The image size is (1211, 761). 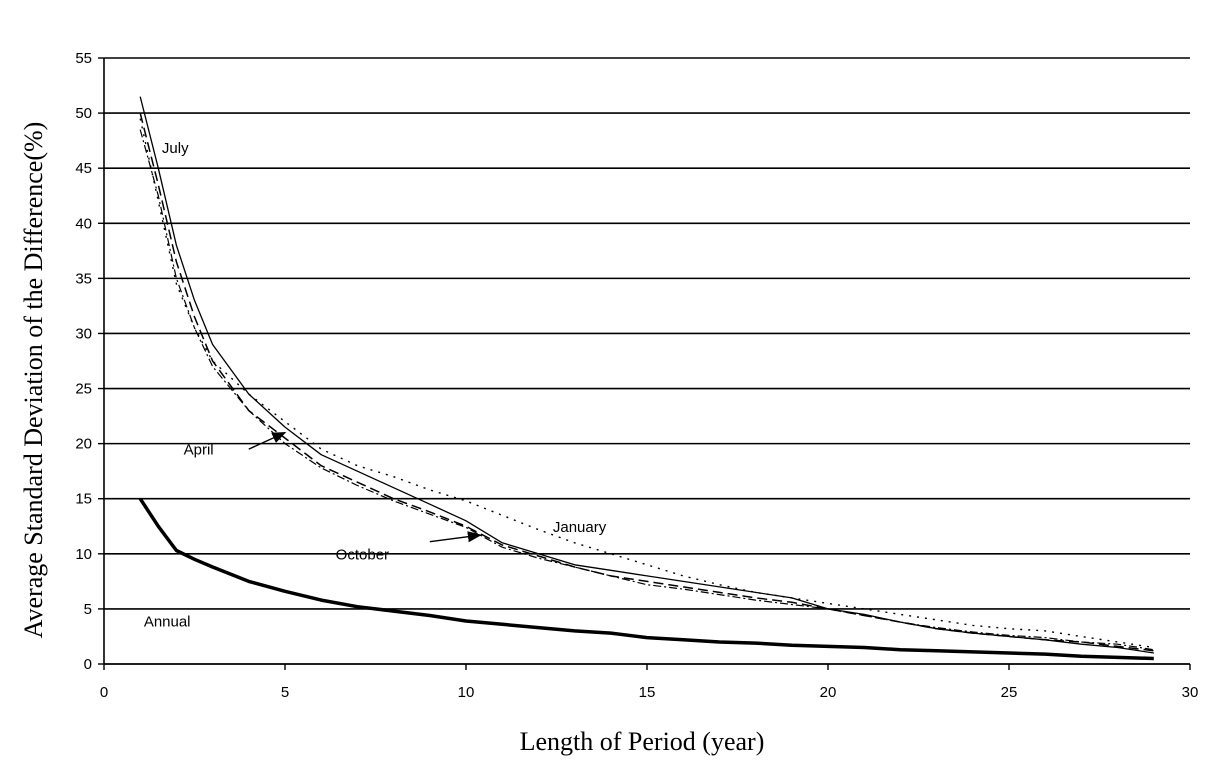 I want to click on annotation-label: October, so click(x=362, y=554).